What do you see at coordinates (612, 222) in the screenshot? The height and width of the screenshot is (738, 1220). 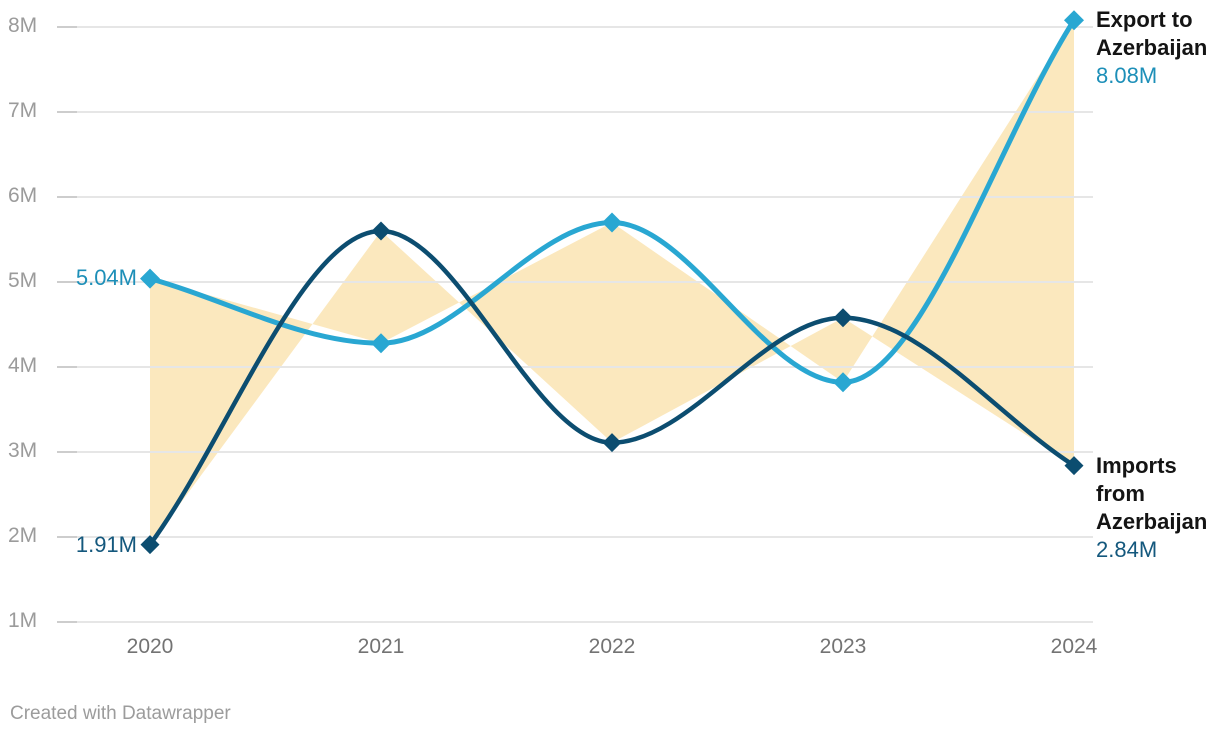 I see `marker-export-2022` at bounding box center [612, 222].